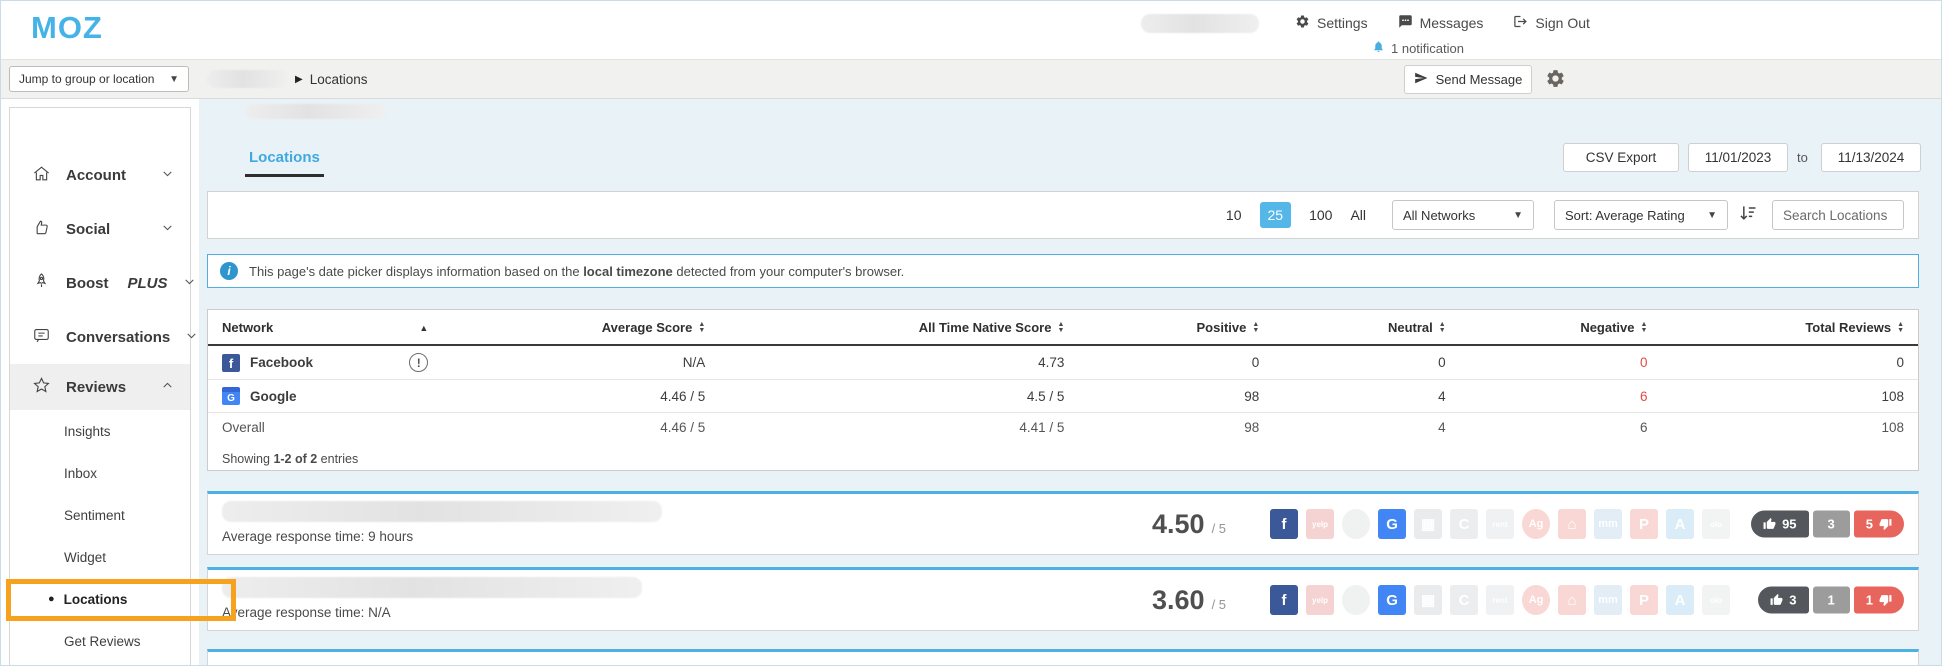 The width and height of the screenshot is (1942, 666). I want to click on paper-plane-icon, so click(1421, 79).